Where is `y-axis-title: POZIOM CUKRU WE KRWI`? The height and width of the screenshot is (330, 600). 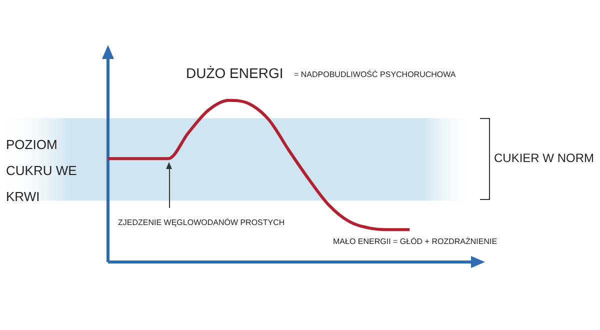
y-axis-title: POZIOM CUKRU WE KRWI is located at coordinates (42, 171).